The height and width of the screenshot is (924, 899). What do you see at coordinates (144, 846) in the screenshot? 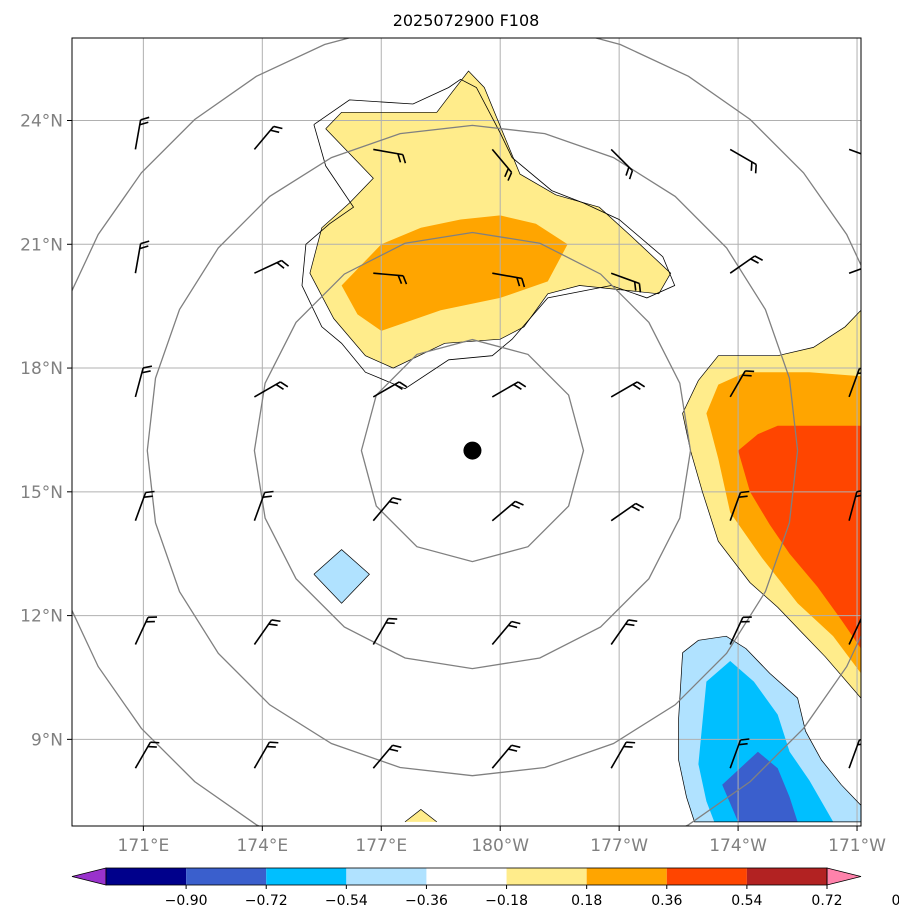
I see `x-tick-label-0: 171°E` at bounding box center [144, 846].